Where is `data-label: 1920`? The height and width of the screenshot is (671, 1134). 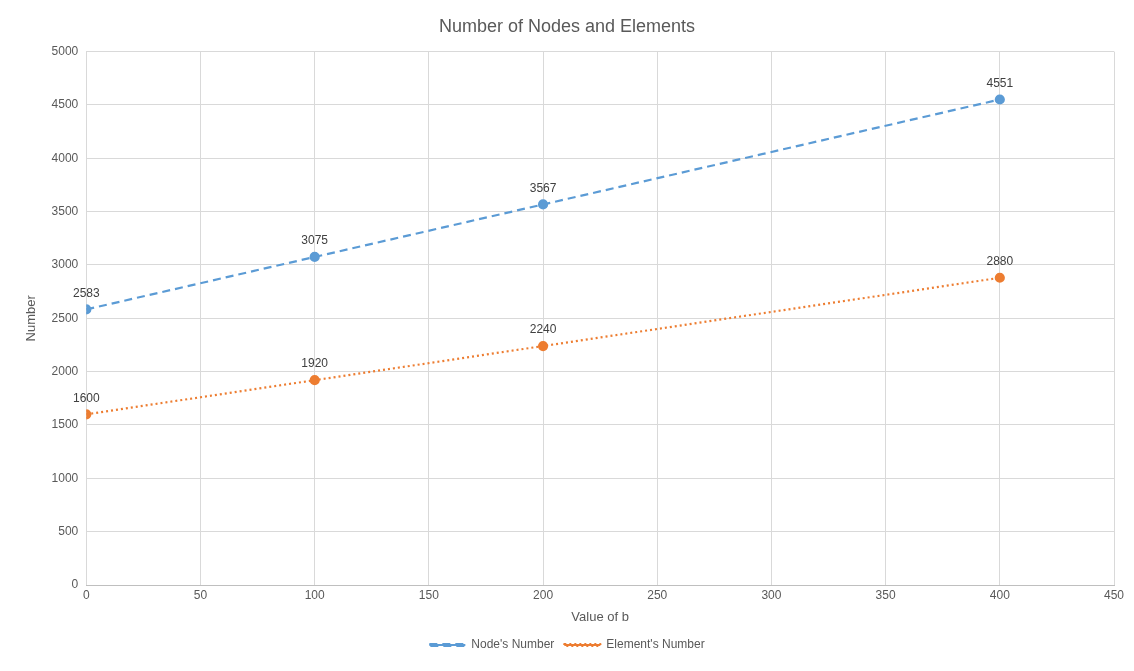
data-label: 1920 is located at coordinates (315, 363).